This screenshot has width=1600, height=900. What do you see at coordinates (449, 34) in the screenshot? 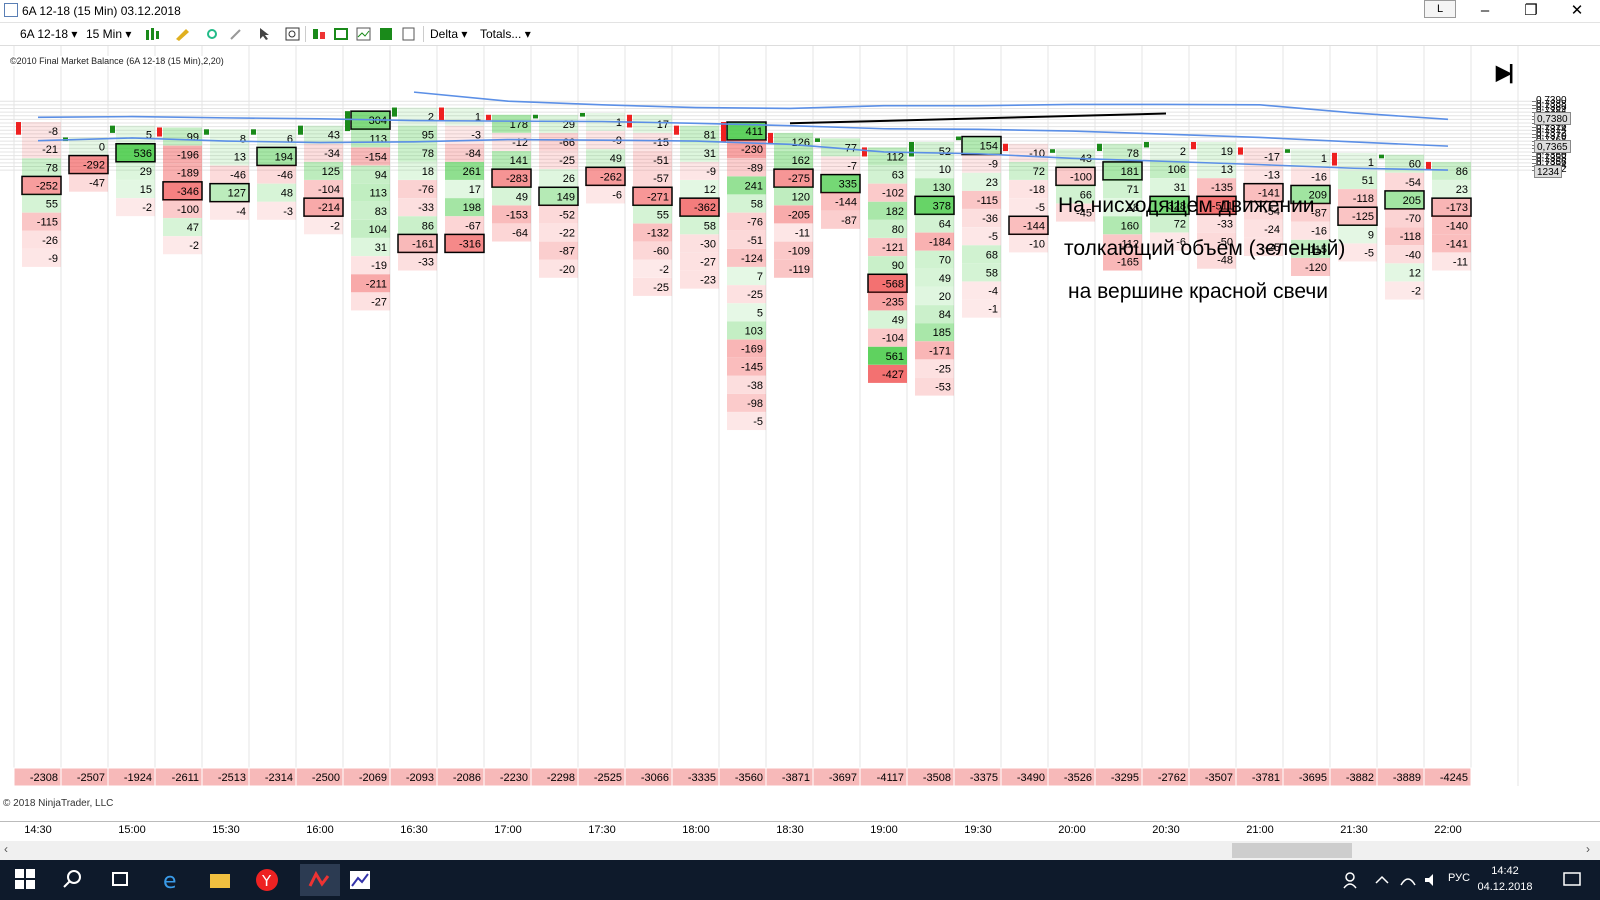
I see `delta-selector: Delta ▾` at bounding box center [449, 34].